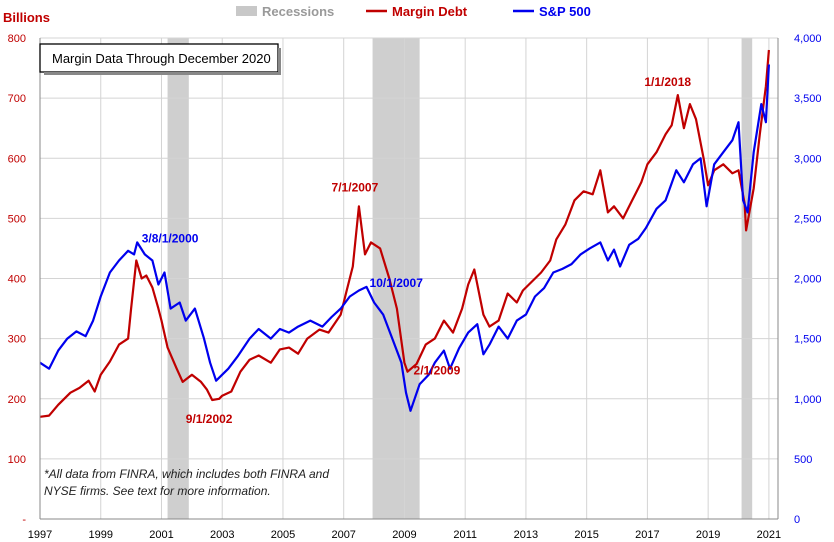 This screenshot has width=834, height=542. Describe the element at coordinates (404, 535) in the screenshot. I see `x-tick-label: 2009` at that location.